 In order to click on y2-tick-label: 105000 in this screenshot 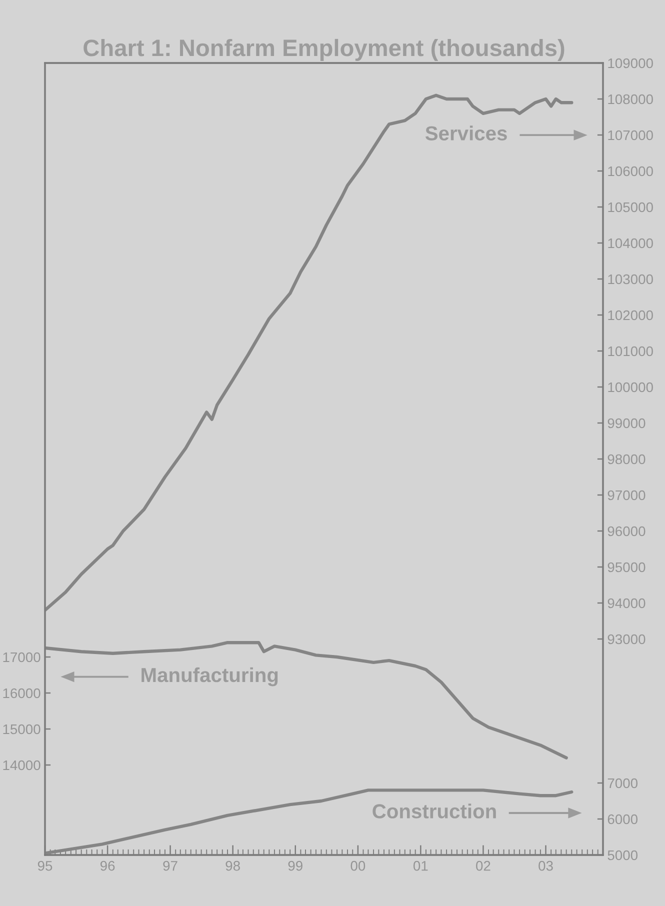, I will do `click(630, 207)`.